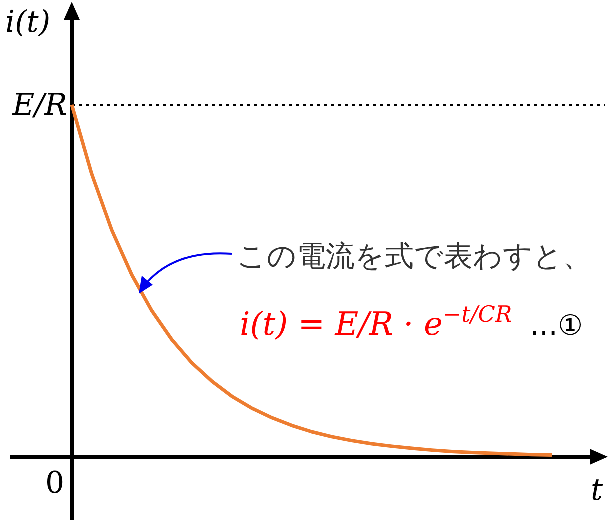 This screenshot has height=520, width=610. What do you see at coordinates (28, 22) in the screenshot?
I see `y-axis-title: i(t)` at bounding box center [28, 22].